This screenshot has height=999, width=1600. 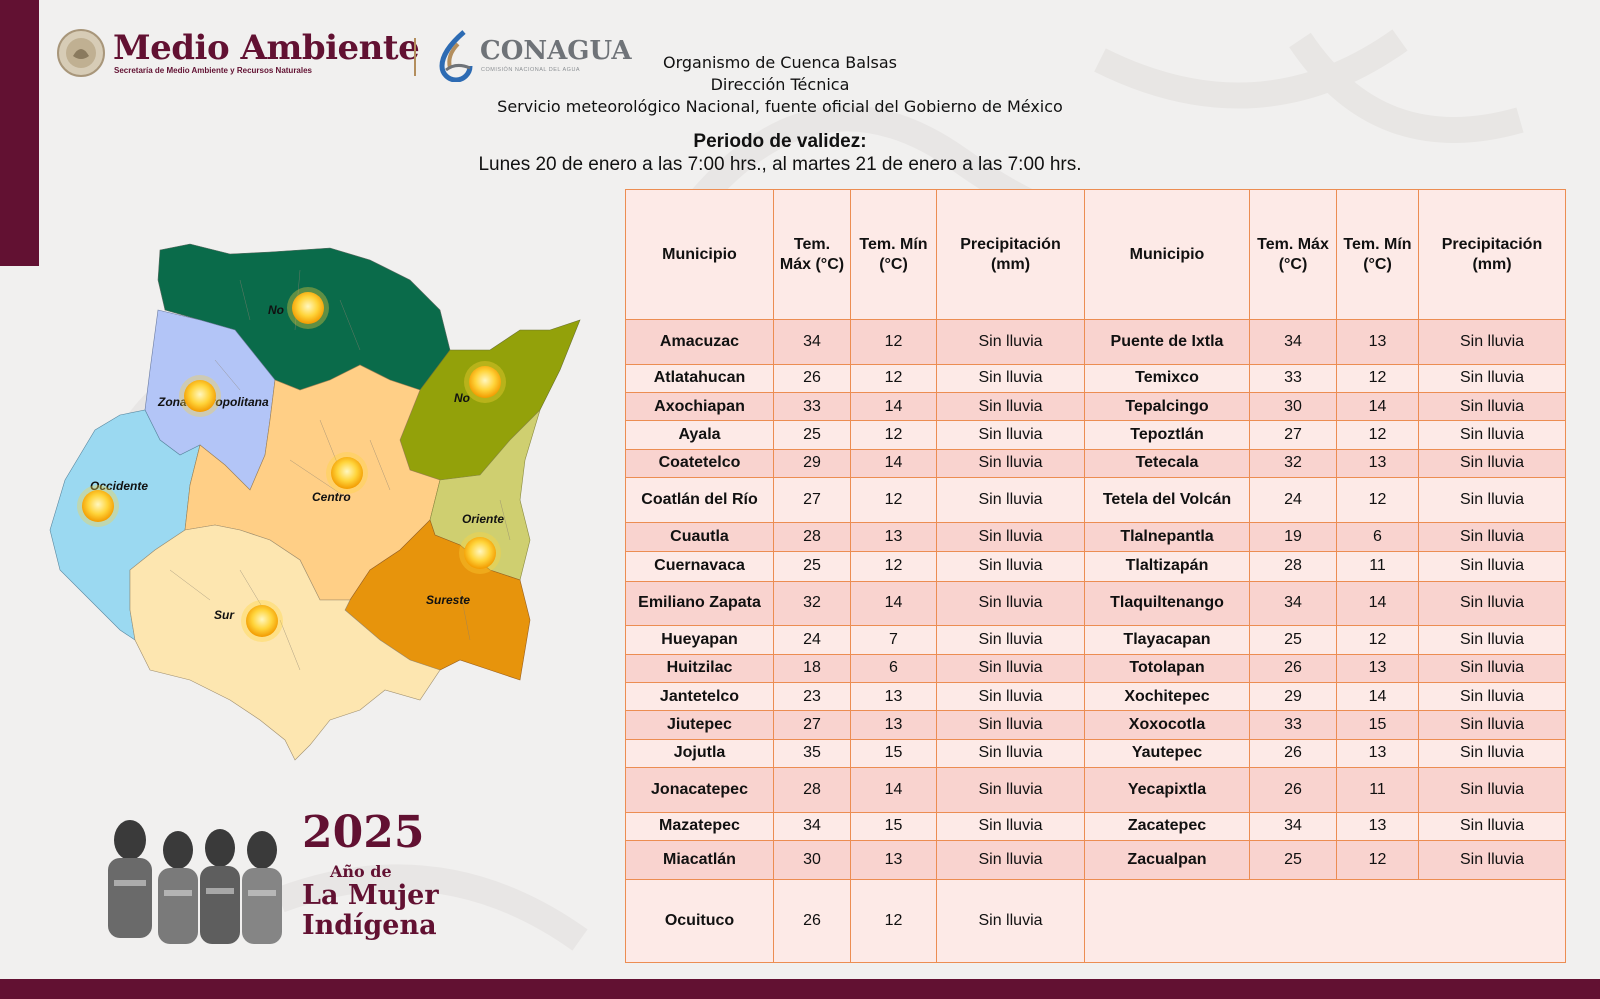 What do you see at coordinates (1293, 603) in the screenshot?
I see `cell-tmax: 34` at bounding box center [1293, 603].